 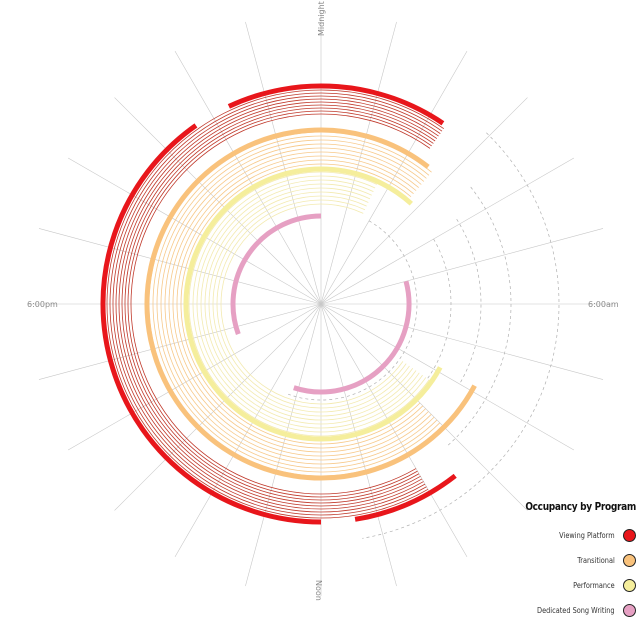 What do you see at coordinates (318, 590) in the screenshot?
I see `noon-label: Noon` at bounding box center [318, 590].